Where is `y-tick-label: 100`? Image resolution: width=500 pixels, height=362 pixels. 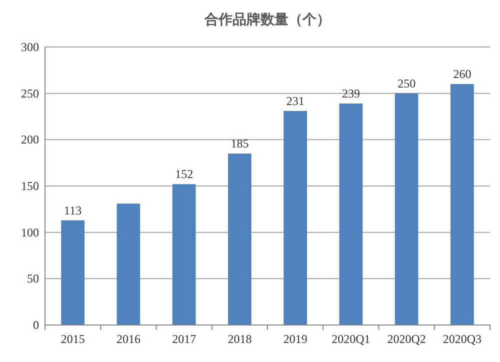 y-tick-label: 100 is located at coordinates (30, 232).